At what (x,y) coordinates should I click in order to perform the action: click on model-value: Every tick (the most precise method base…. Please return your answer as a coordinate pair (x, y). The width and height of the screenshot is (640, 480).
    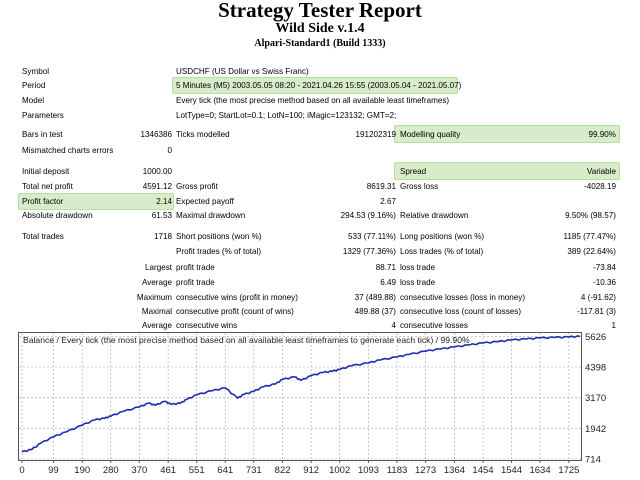
    Looking at the image, I should click on (313, 100).